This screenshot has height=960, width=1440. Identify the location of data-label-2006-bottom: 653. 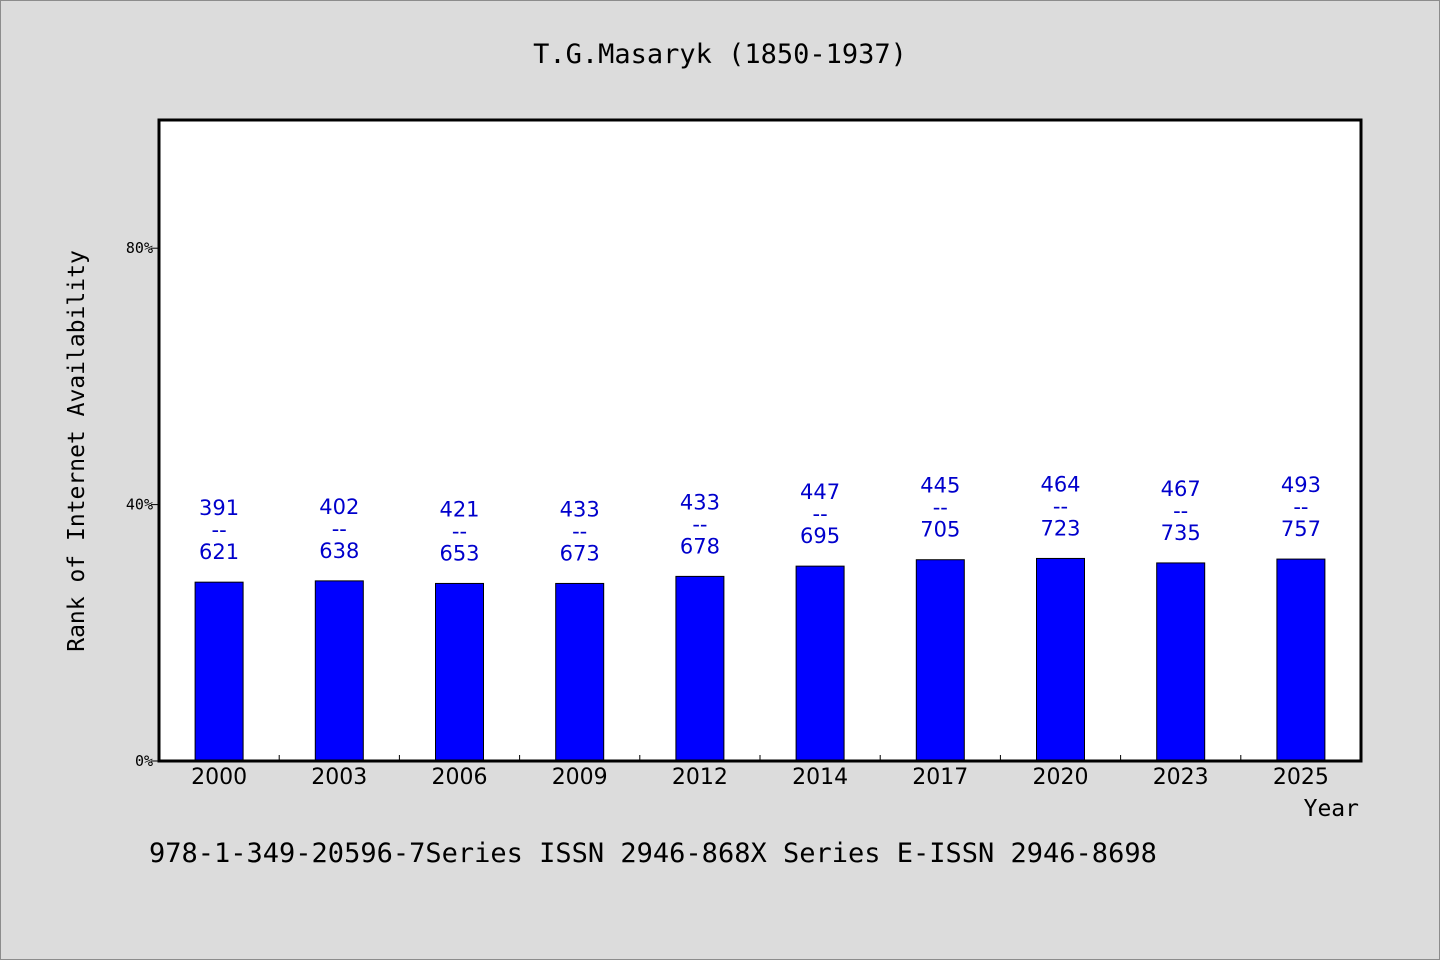
(459, 553).